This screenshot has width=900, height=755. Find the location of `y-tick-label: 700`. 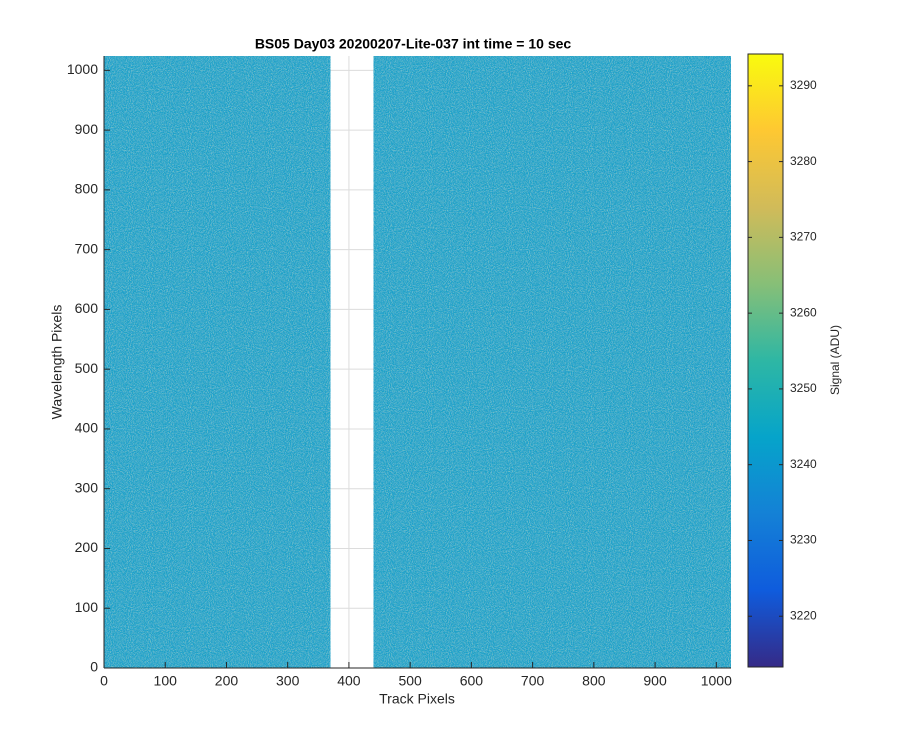

y-tick-label: 700 is located at coordinates (87, 248).